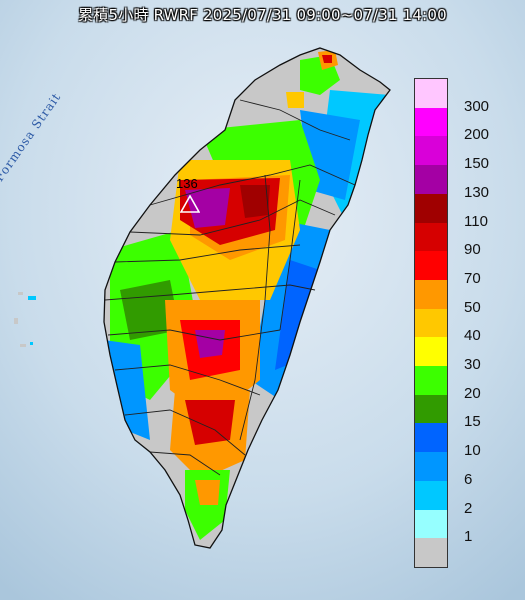 Image resolution: width=525 pixels, height=600 pixels. Describe the element at coordinates (472, 278) in the screenshot. I see `legend-tick-label: 70` at that location.